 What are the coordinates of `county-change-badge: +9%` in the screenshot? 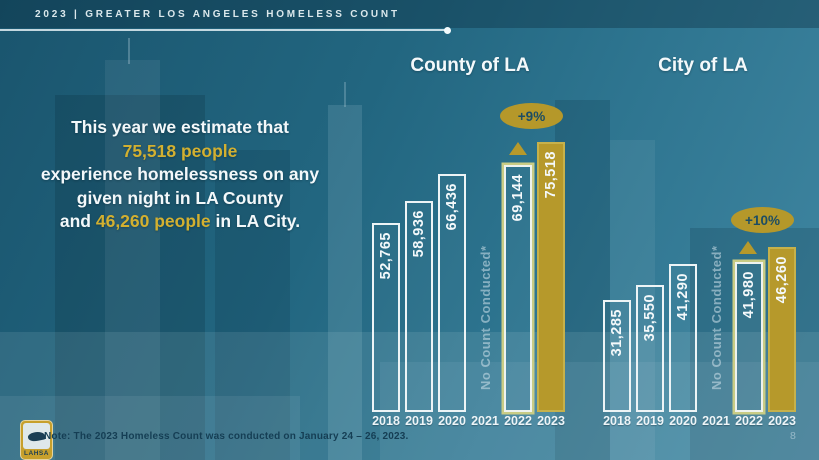 It's located at (531, 116).